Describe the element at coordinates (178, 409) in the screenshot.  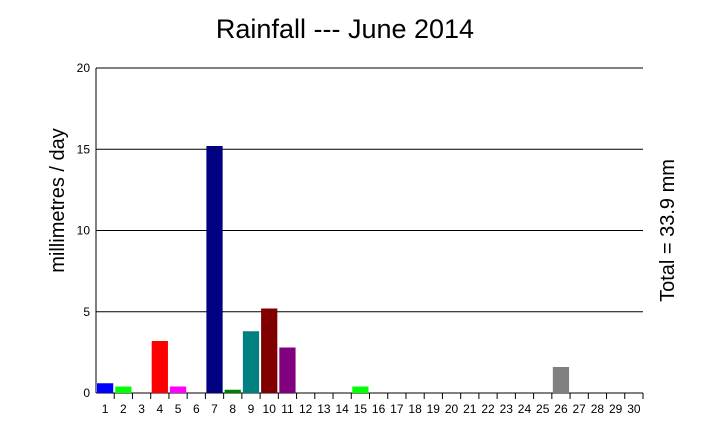
I see `x-tick-label: 5` at that location.